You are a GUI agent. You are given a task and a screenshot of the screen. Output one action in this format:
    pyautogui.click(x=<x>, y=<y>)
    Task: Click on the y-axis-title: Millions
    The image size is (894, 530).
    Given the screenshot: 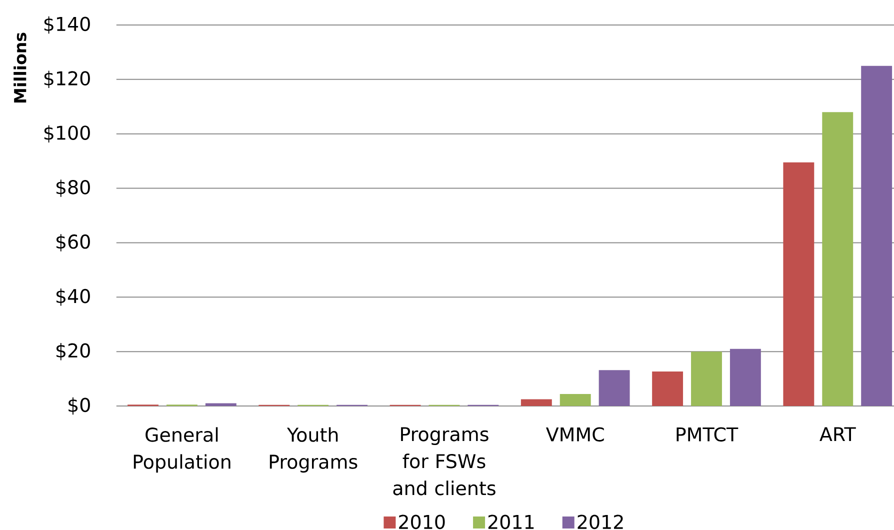 What is the action you would take?
    pyautogui.click(x=20, y=67)
    